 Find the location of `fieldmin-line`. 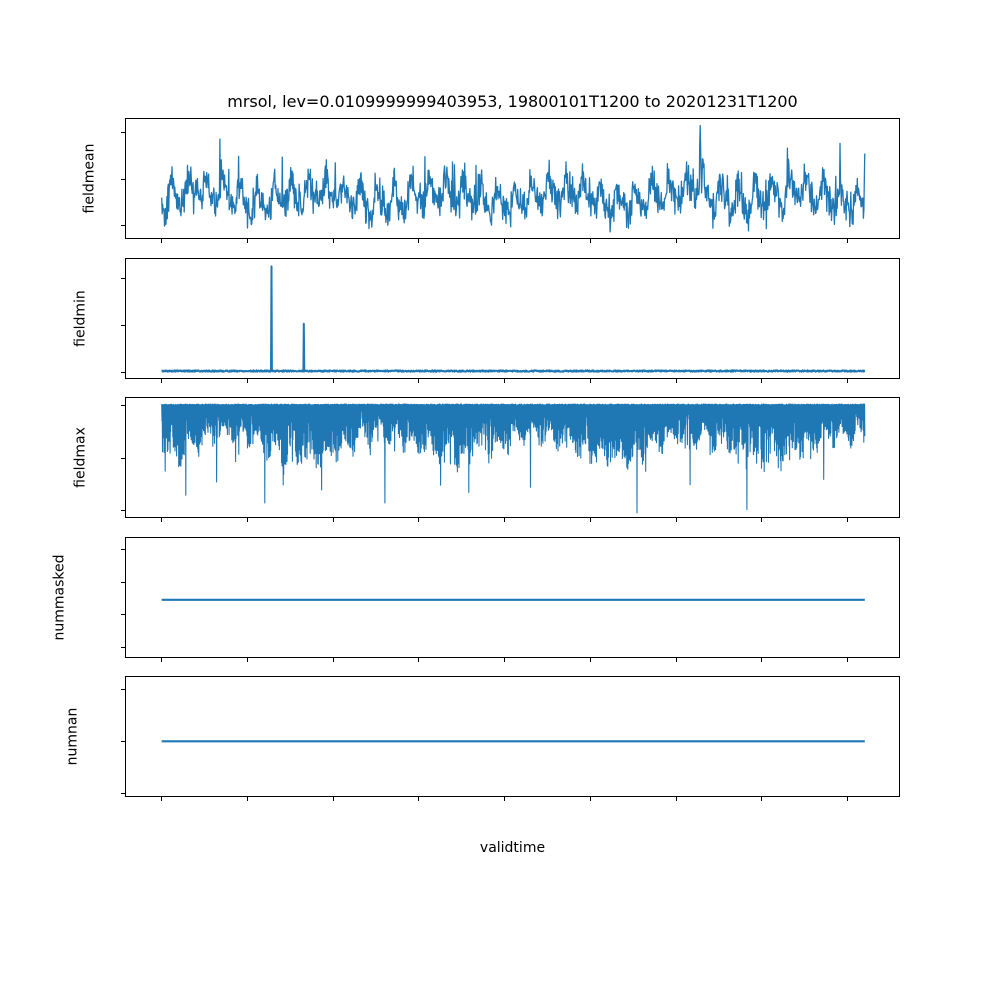

fieldmin-line is located at coordinates (513, 319).